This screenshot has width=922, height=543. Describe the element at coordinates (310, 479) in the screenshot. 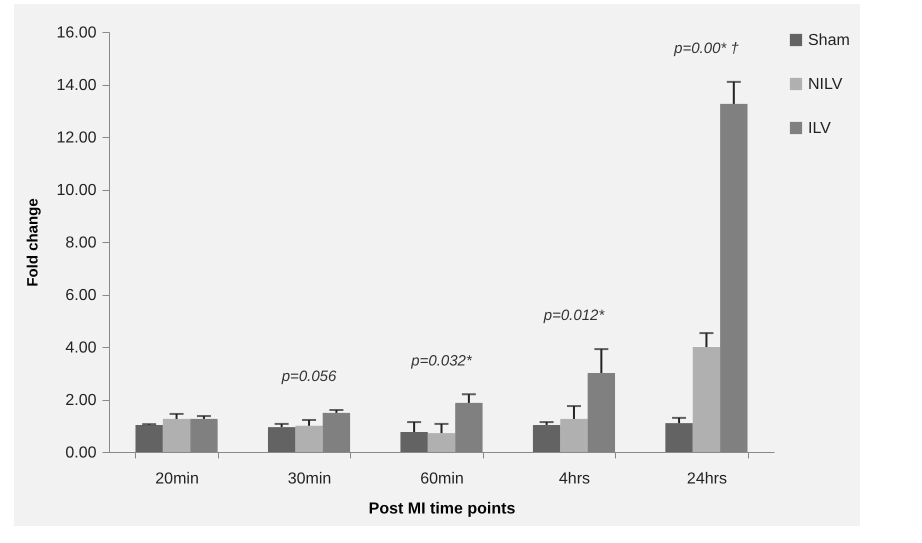

I see `x-tick-label: 30min` at that location.